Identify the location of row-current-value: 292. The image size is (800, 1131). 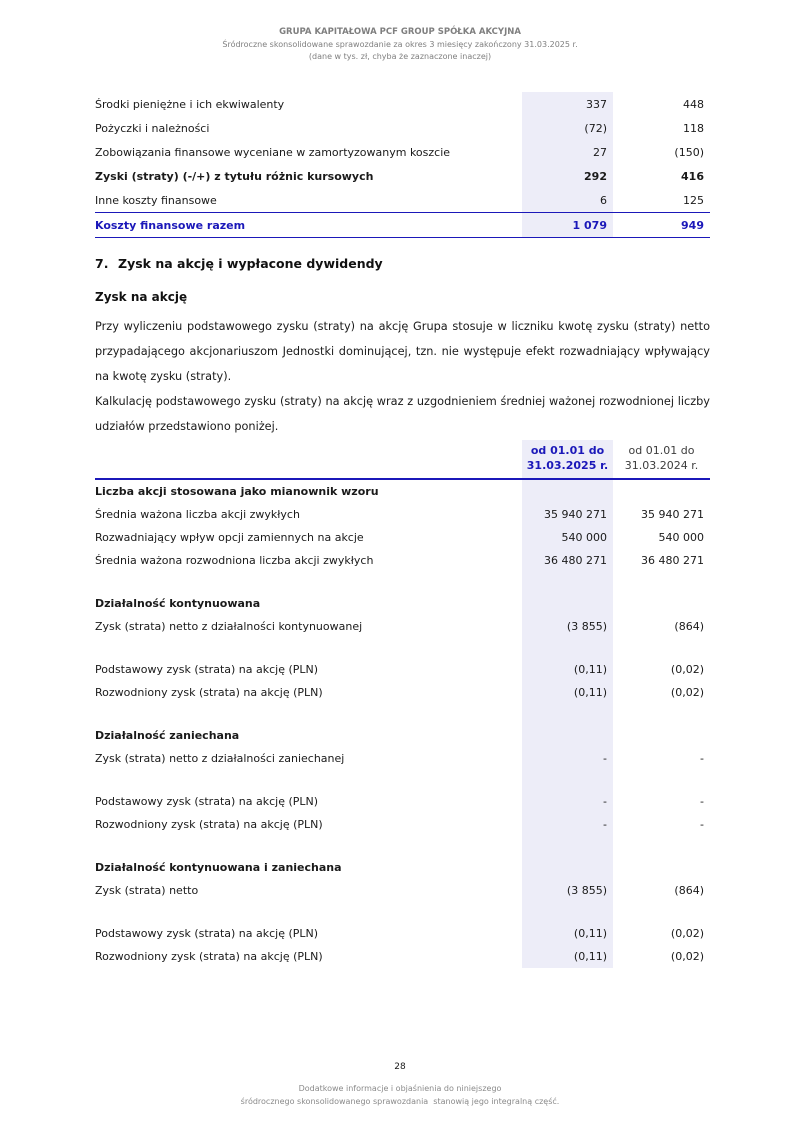
(567, 176).